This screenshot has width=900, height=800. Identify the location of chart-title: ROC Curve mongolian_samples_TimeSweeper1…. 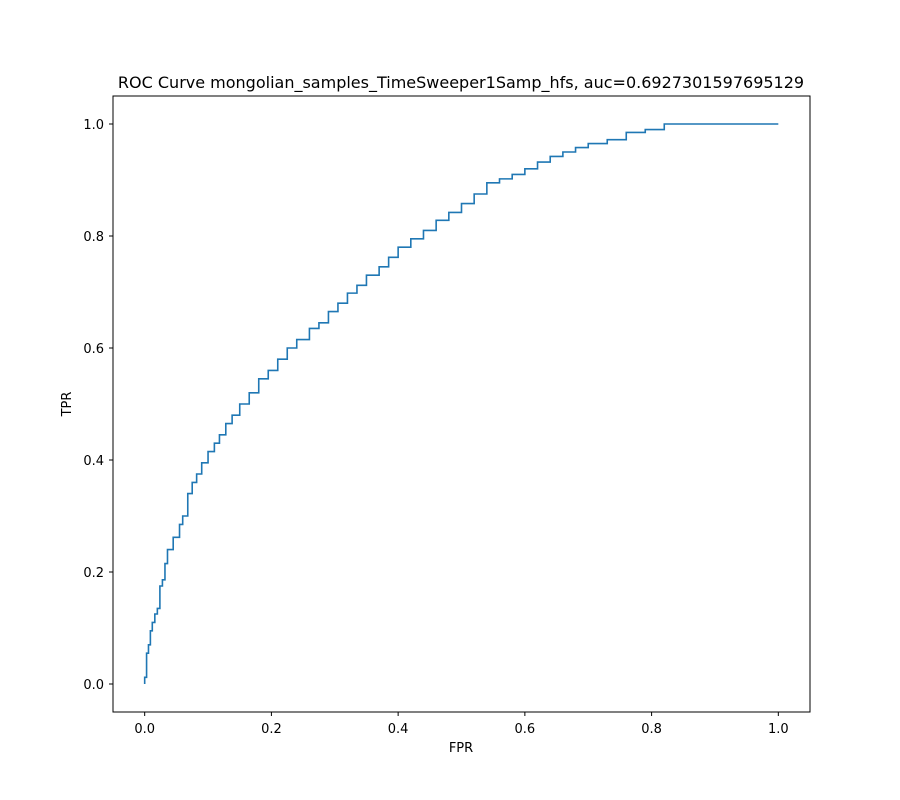
(461, 83).